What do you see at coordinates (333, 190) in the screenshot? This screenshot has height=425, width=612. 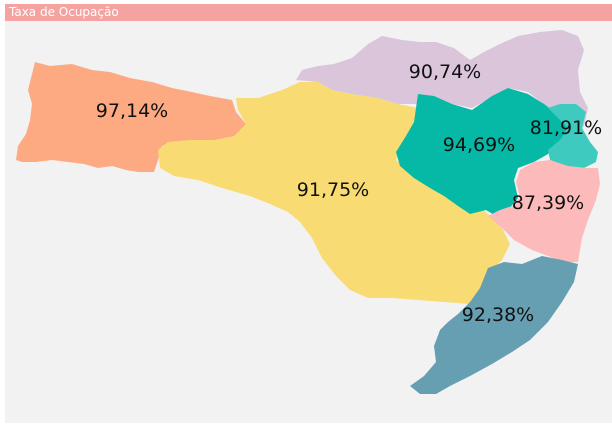 I see `region-value-1: 91,75%` at bounding box center [333, 190].